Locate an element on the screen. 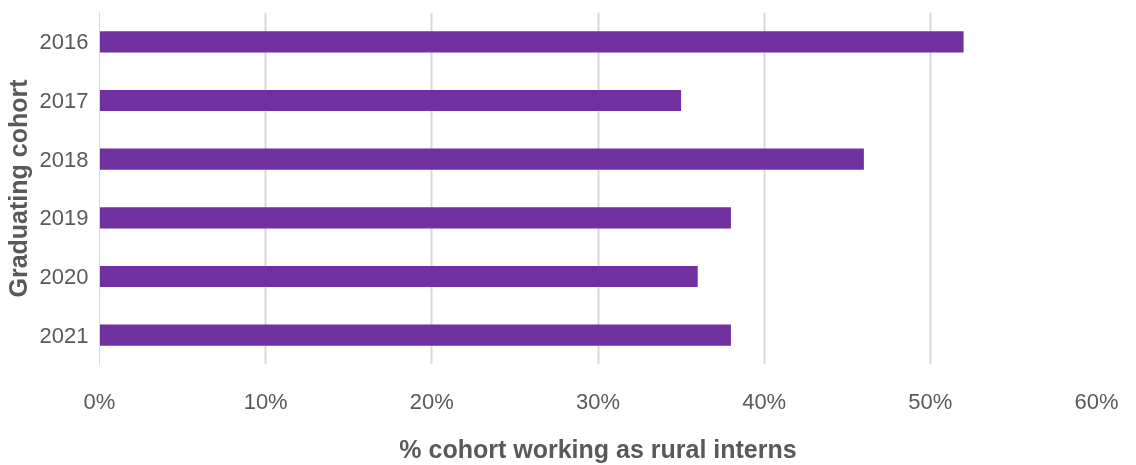 The image size is (1136, 465). x-axis-title: % cohort working as rural interns is located at coordinates (598, 448).